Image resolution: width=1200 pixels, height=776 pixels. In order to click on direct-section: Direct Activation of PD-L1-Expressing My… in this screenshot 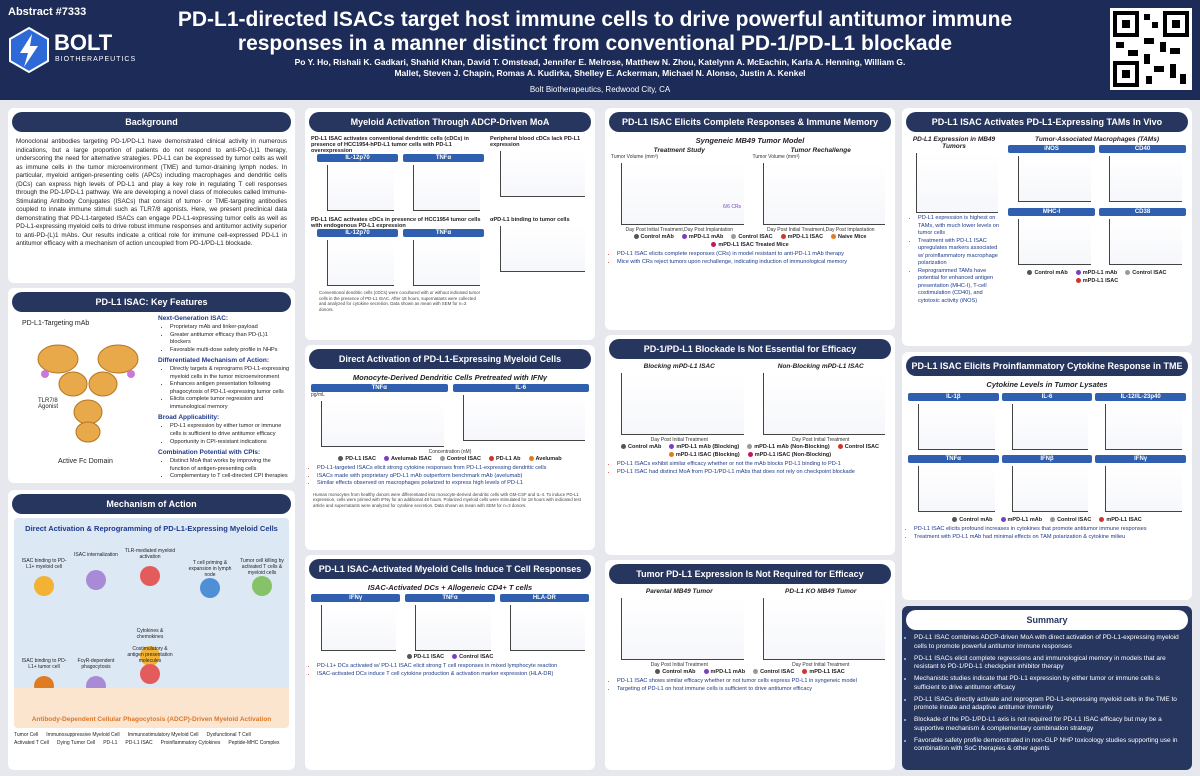, I will do `click(450, 447)`.